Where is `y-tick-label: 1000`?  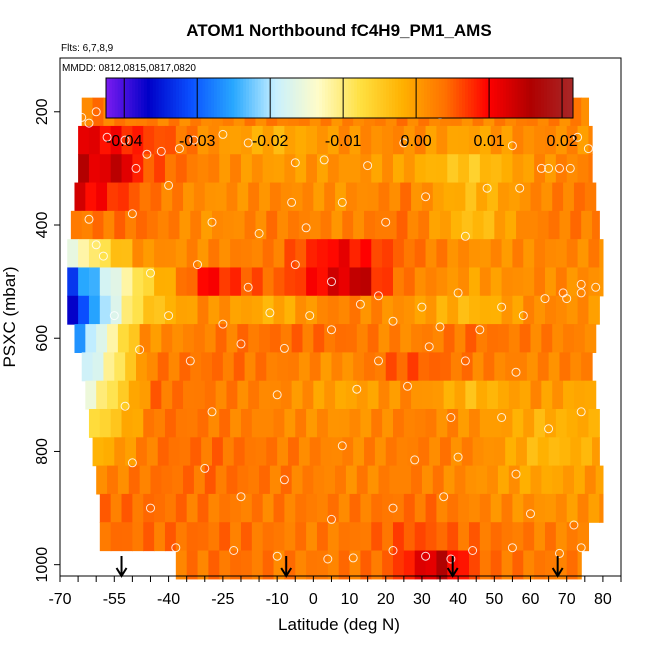 y-tick-label: 1000 is located at coordinates (42, 565).